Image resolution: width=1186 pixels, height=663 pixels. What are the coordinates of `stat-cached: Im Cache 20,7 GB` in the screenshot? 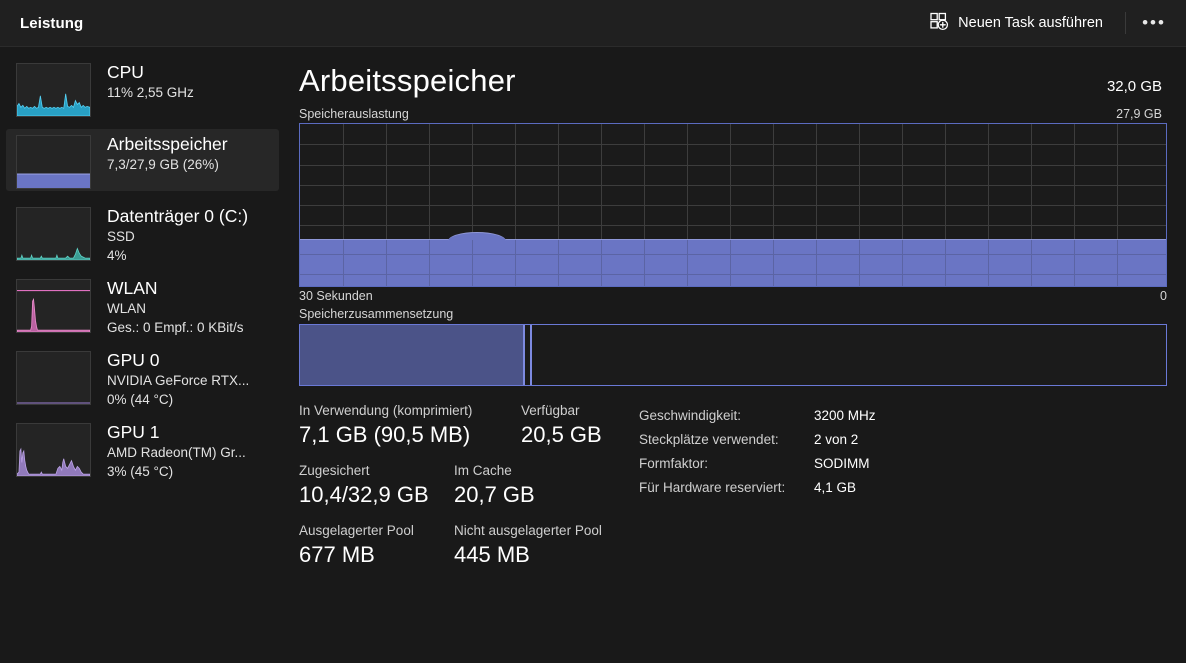 It's located at (494, 486).